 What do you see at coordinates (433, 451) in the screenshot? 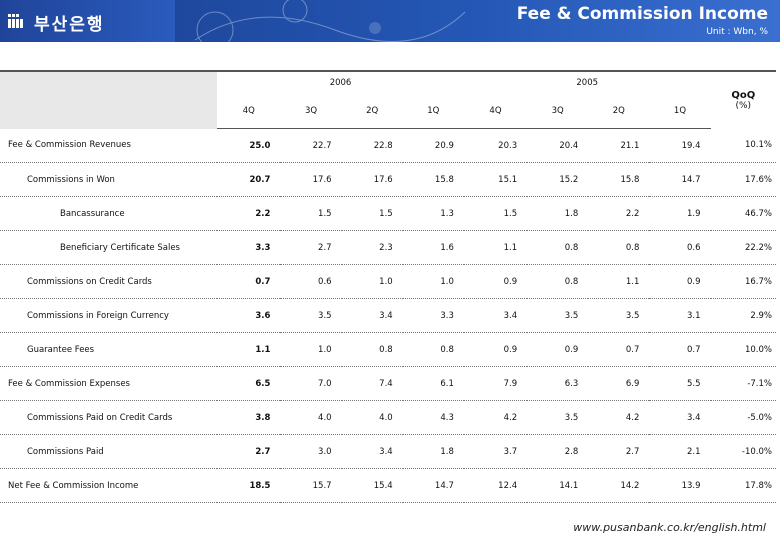
I see `value-cell: 1.8` at bounding box center [433, 451].